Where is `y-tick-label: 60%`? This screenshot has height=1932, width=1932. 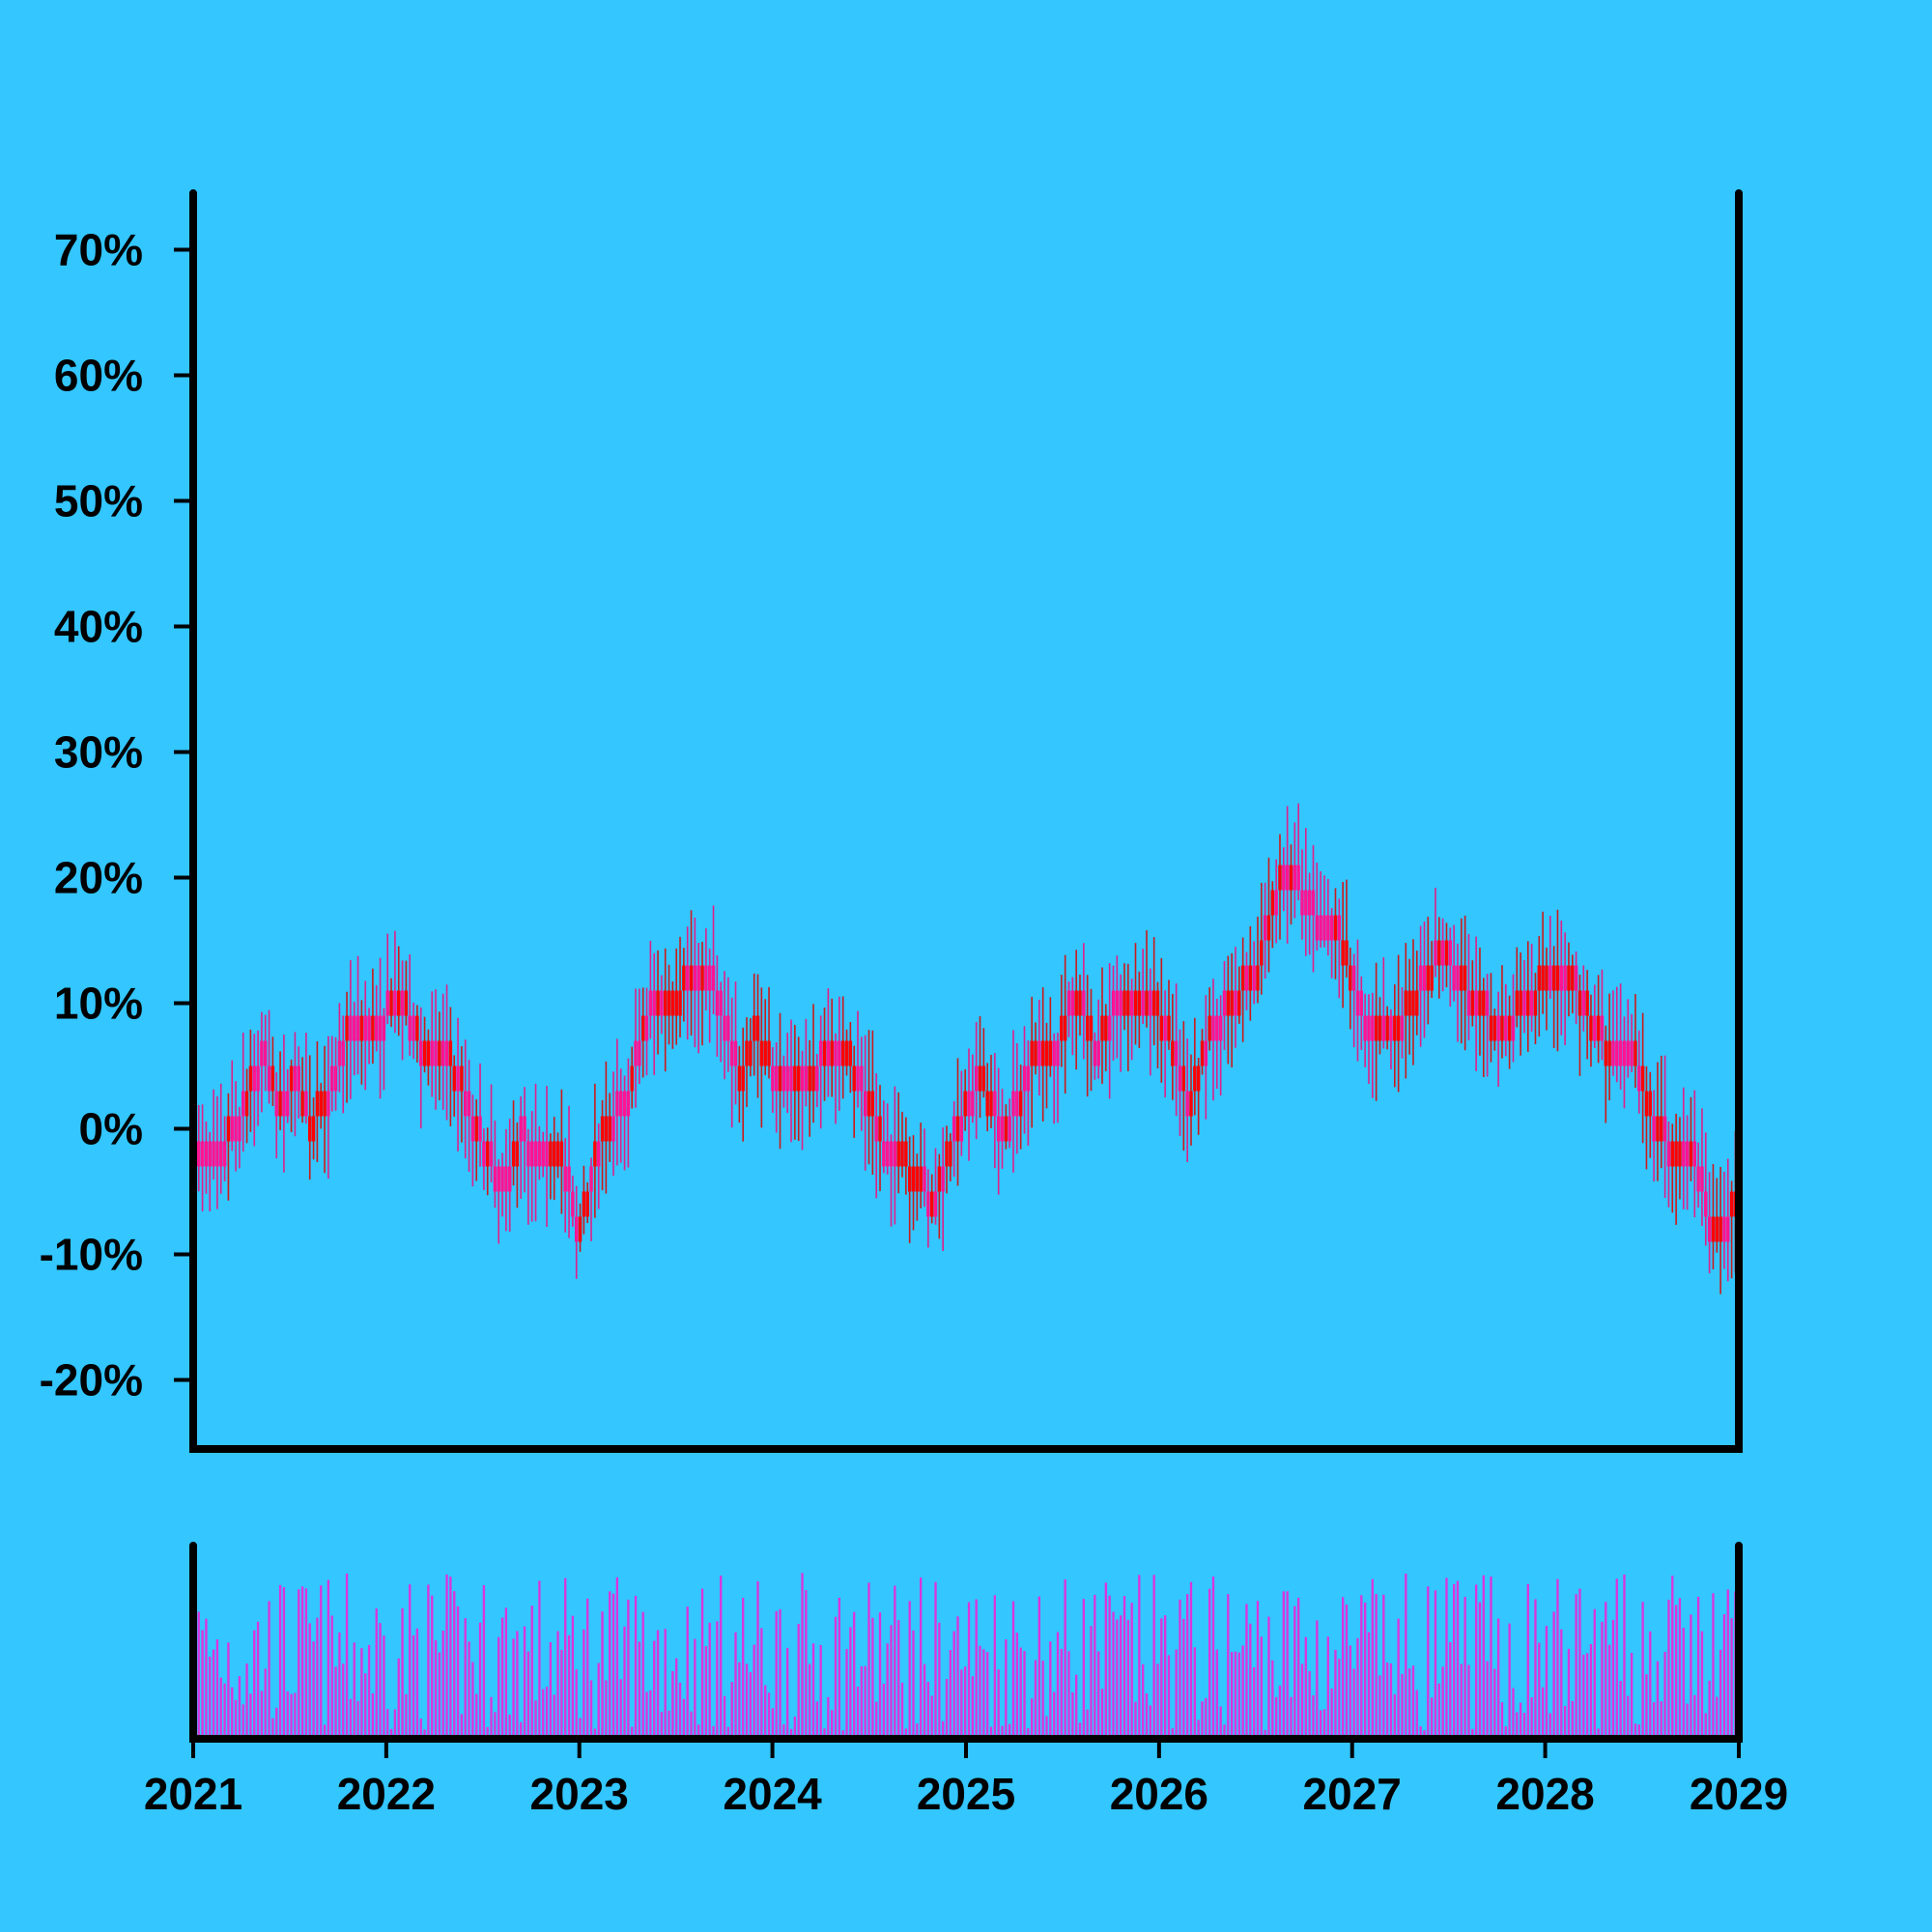 y-tick-label: 60% is located at coordinates (98, 376).